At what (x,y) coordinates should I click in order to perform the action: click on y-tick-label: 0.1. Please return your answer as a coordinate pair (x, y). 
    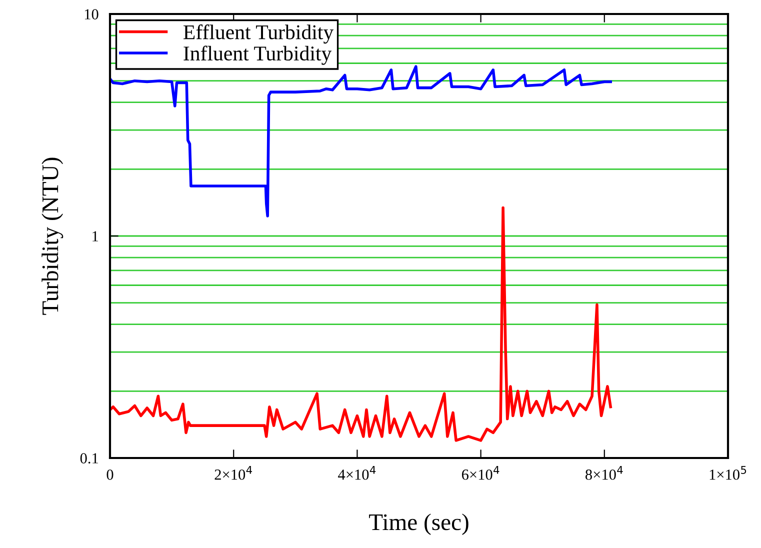
    Looking at the image, I should click on (89, 458).